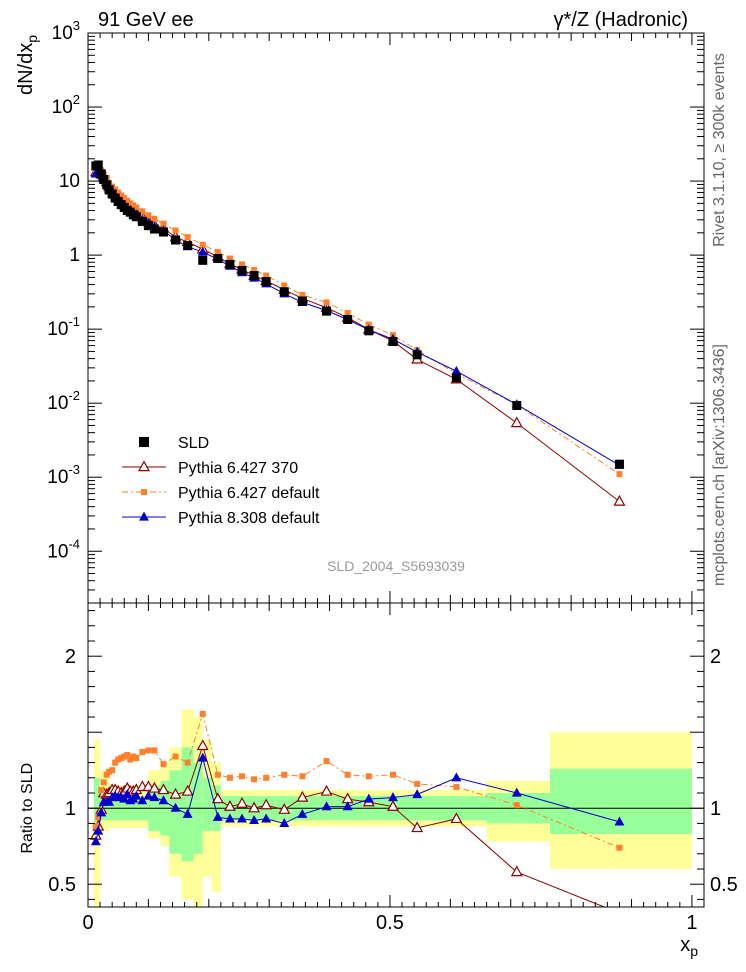  Describe the element at coordinates (74, 543) in the screenshot. I see `main-y-tick-label-exponent: -4` at that location.